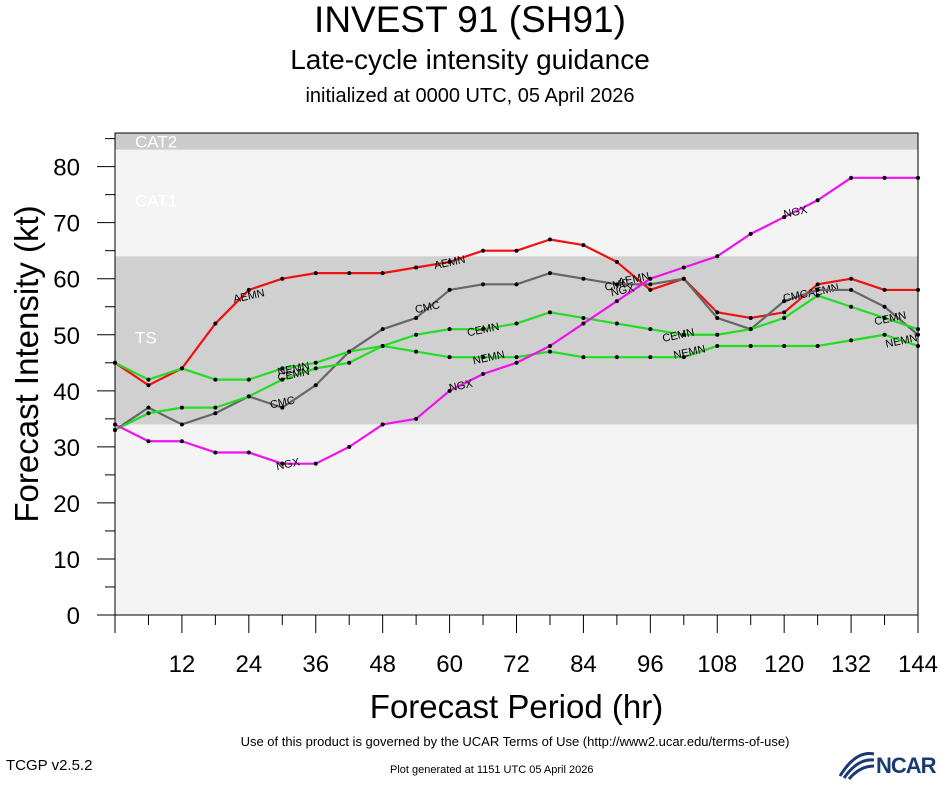 This screenshot has width=940, height=785. What do you see at coordinates (449, 664) in the screenshot?
I see `x-tick-label: 60` at bounding box center [449, 664].